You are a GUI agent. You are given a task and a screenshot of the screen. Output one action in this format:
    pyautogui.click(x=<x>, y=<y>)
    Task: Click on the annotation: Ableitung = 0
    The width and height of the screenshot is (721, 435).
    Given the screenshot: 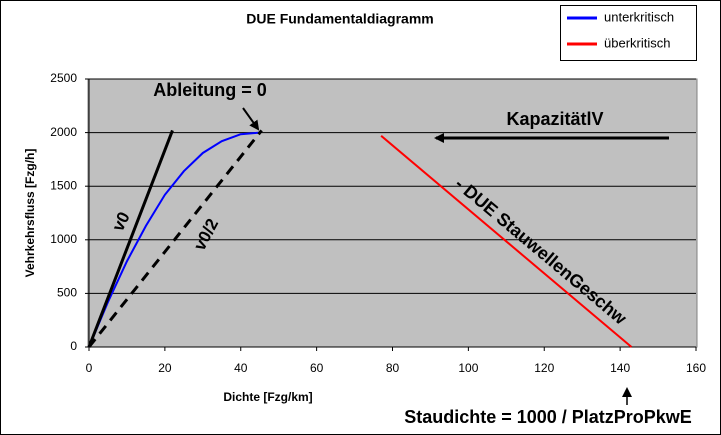 What is the action you would take?
    pyautogui.click(x=210, y=90)
    